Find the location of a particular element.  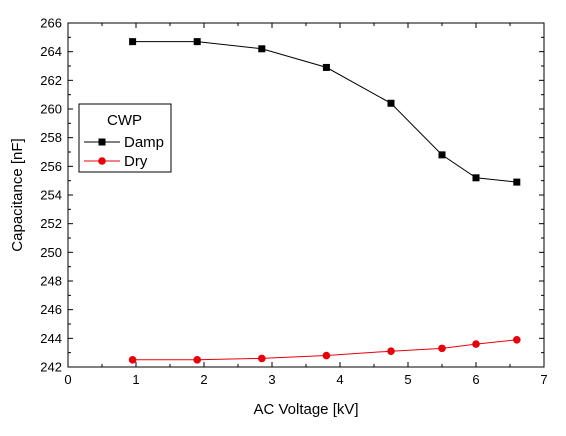

y-tick-label: 242 is located at coordinates (51, 367).